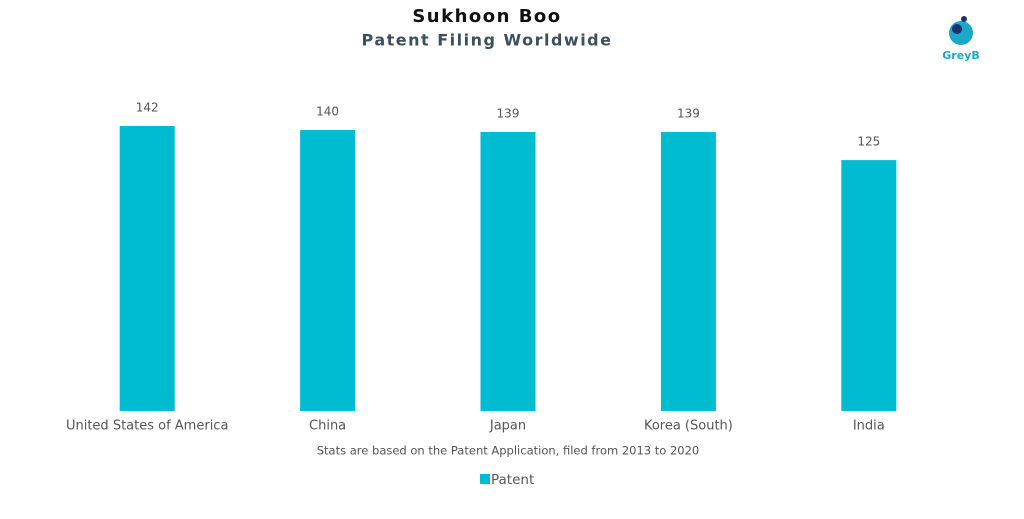 The image size is (1024, 519). What do you see at coordinates (512, 480) in the screenshot?
I see `legend-label: Patent` at bounding box center [512, 480].